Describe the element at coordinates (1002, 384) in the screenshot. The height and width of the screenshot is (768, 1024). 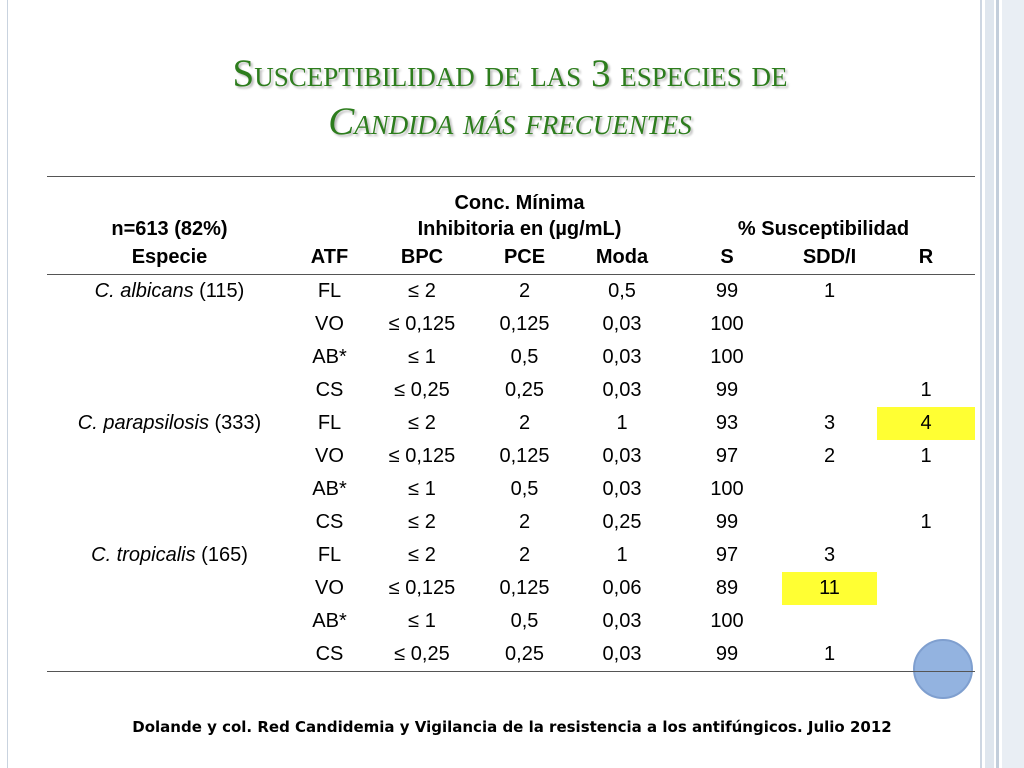
I see `right-decorative-stripes` at that location.